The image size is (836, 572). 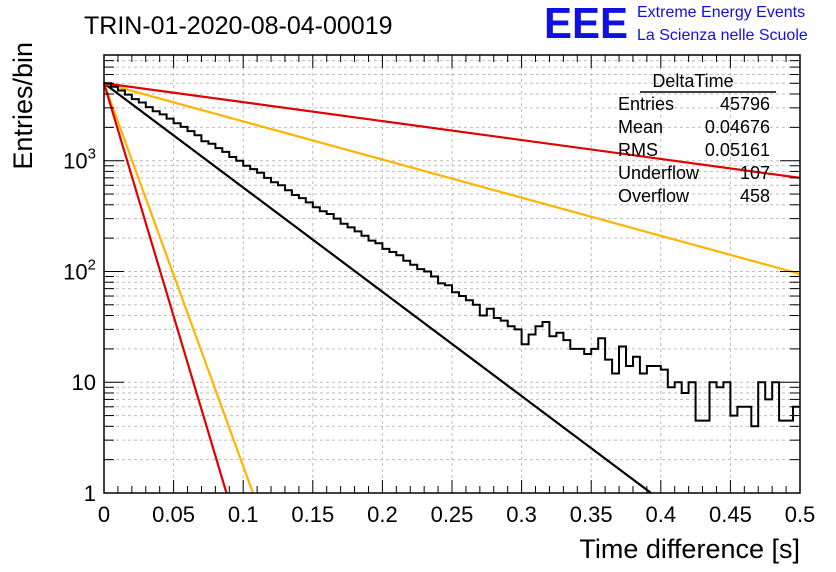 I want to click on stats-row-label: RMS, so click(x=638, y=150).